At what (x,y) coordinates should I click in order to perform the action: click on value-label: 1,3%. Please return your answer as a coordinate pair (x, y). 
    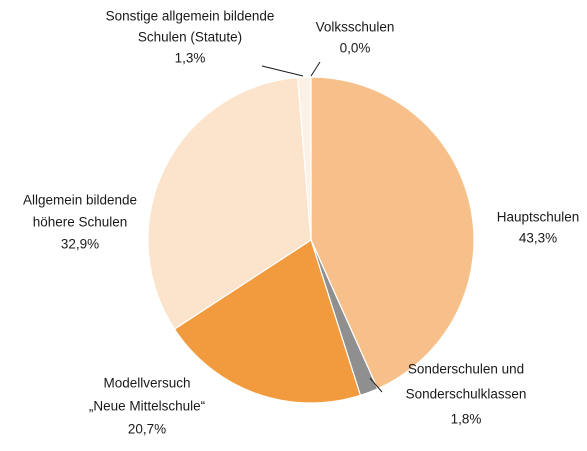
    Looking at the image, I should click on (190, 58).